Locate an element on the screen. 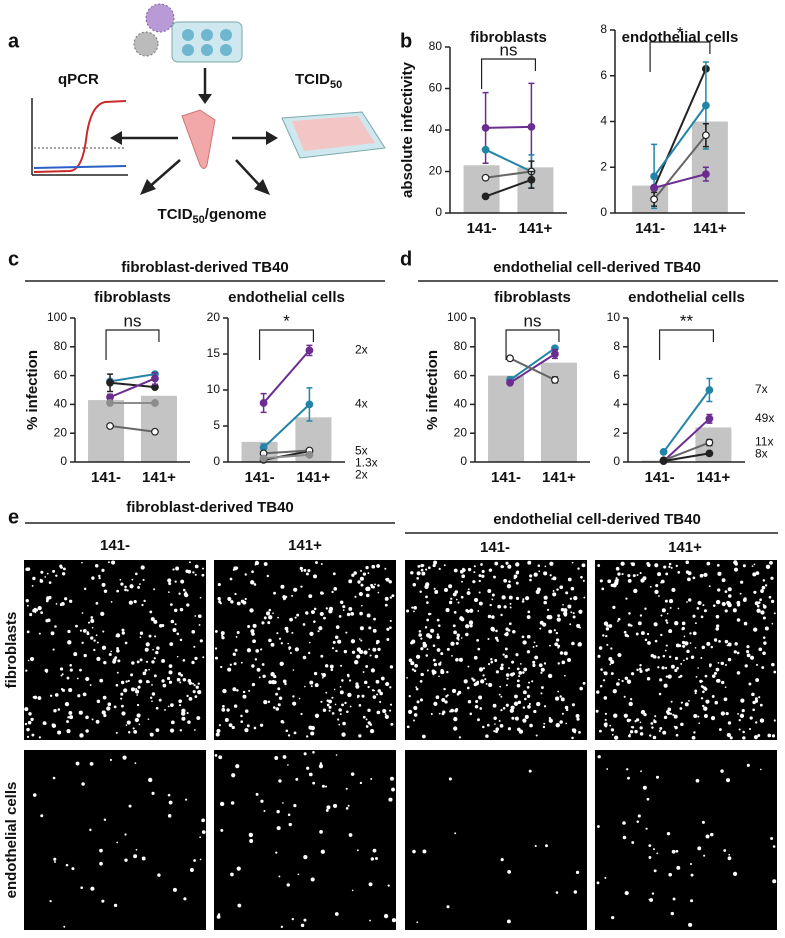 The width and height of the screenshot is (785, 938). y-tick-label: 100 is located at coordinates (457, 317).